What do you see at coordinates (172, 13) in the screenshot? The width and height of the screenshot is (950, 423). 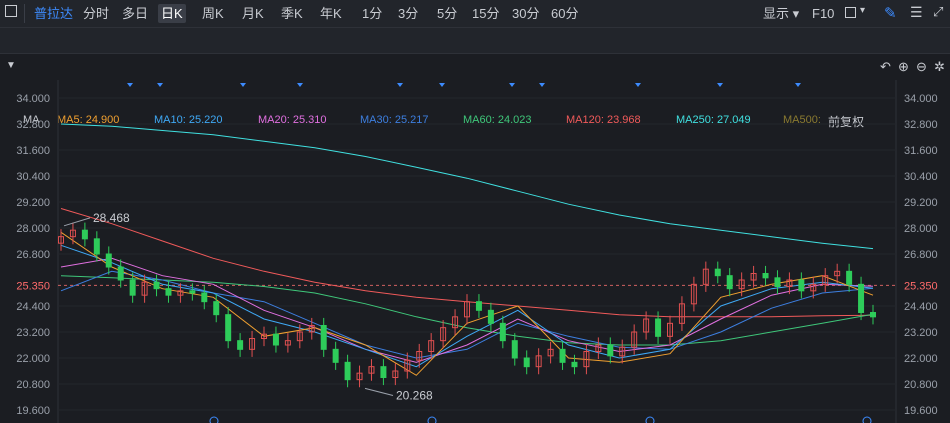 I see `tab-daily-k: 日K` at bounding box center [172, 13].